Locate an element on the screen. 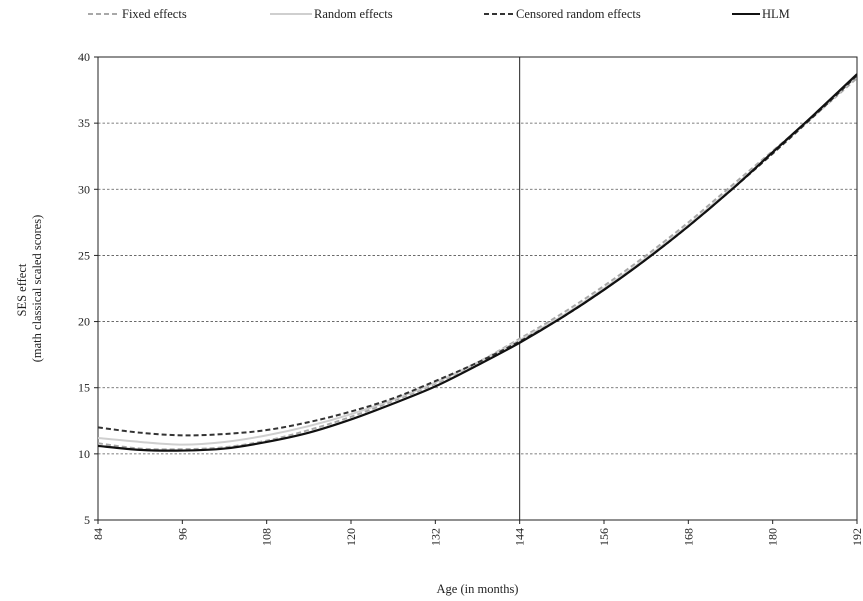 The width and height of the screenshot is (863, 601). y-axis: 5 10 15 20 25 30 35 40 is located at coordinates (88, 288).